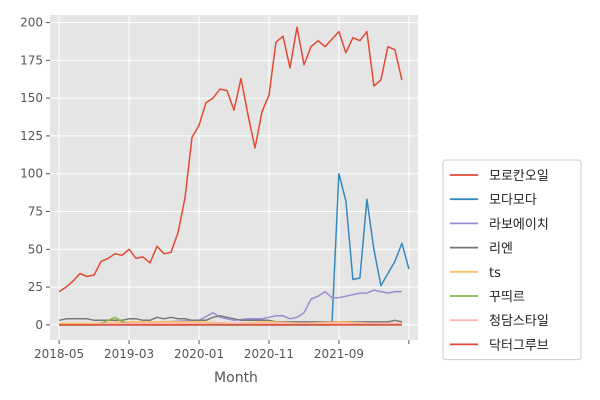  Describe the element at coordinates (35, 212) in the screenshot. I see `y-tick-label: 75` at that location.